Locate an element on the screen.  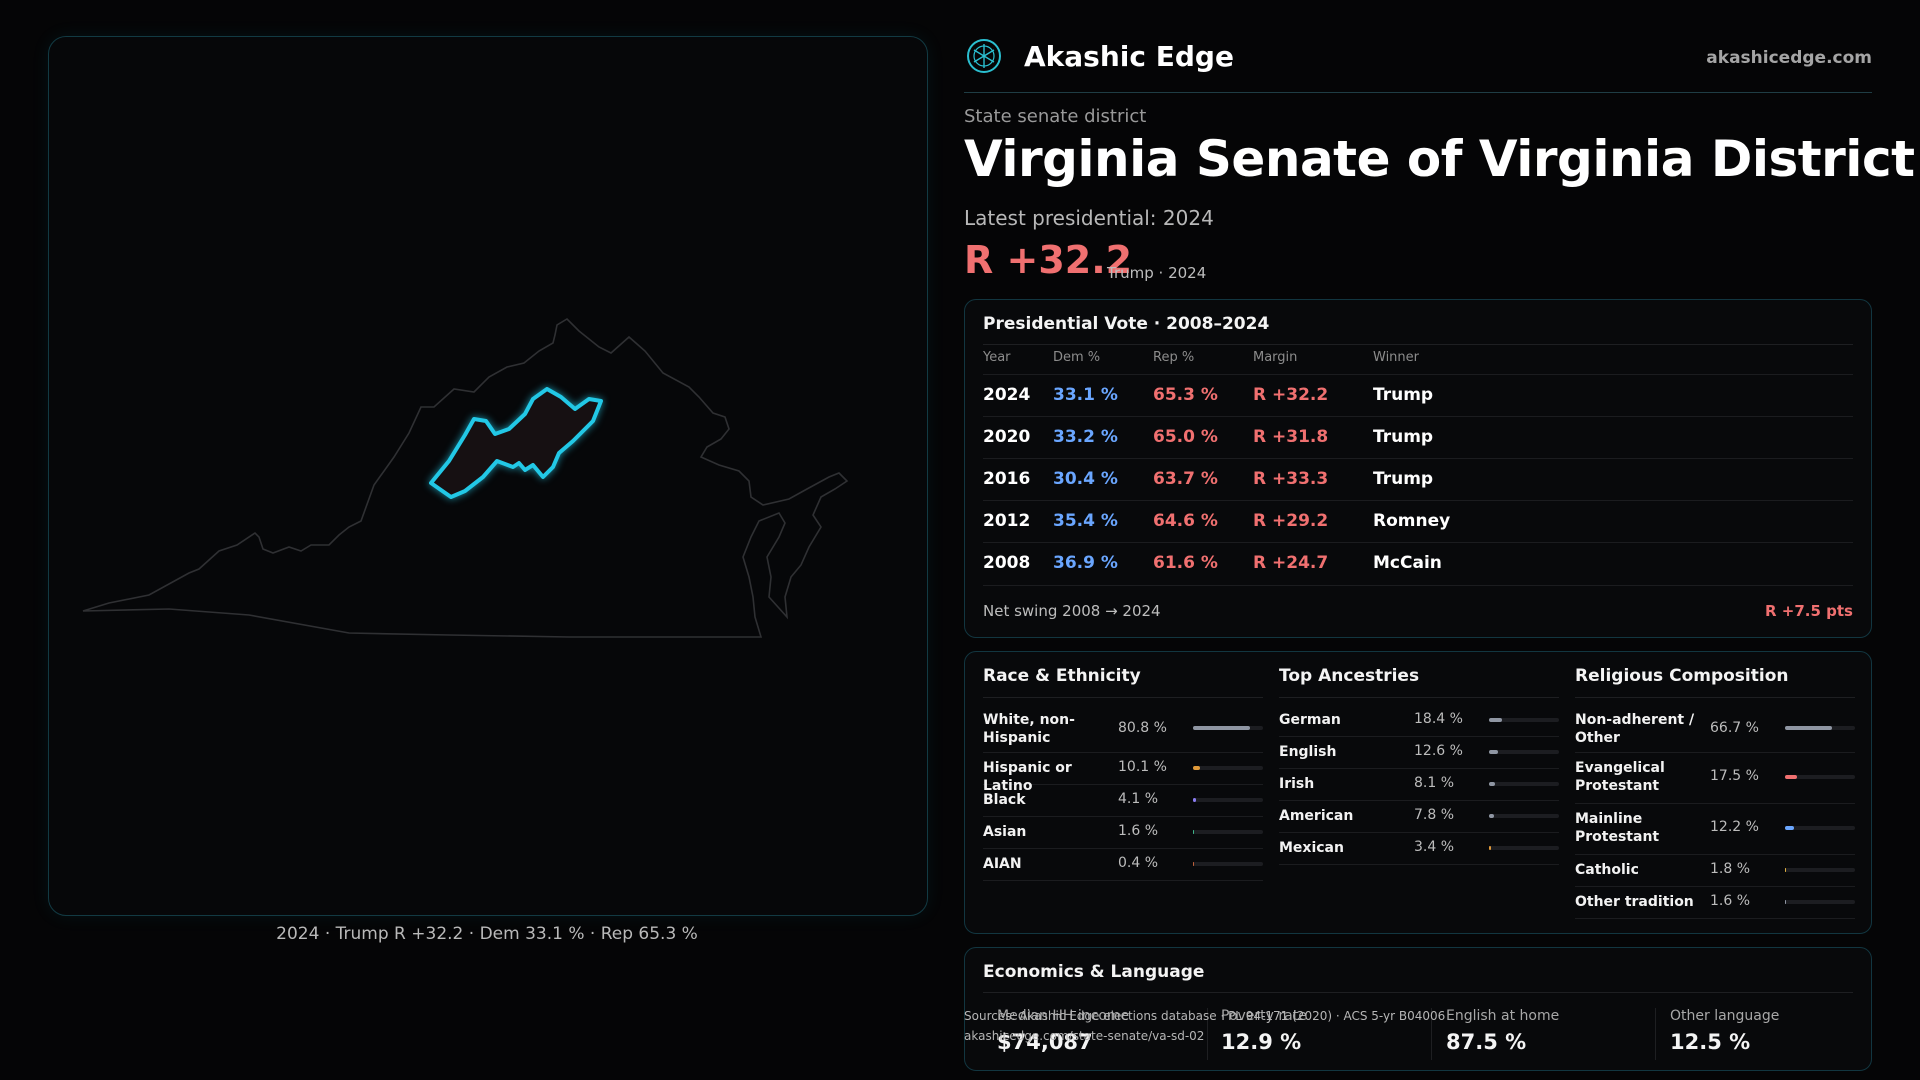
row-dem-pct: 33.1 % is located at coordinates (1085, 395).